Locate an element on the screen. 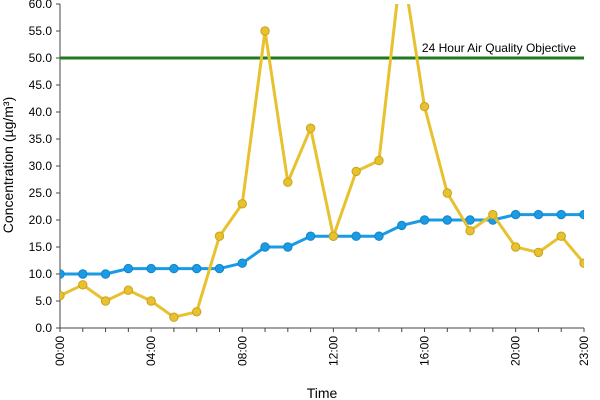  y-tick-label: 50.0 is located at coordinates (41, 58).